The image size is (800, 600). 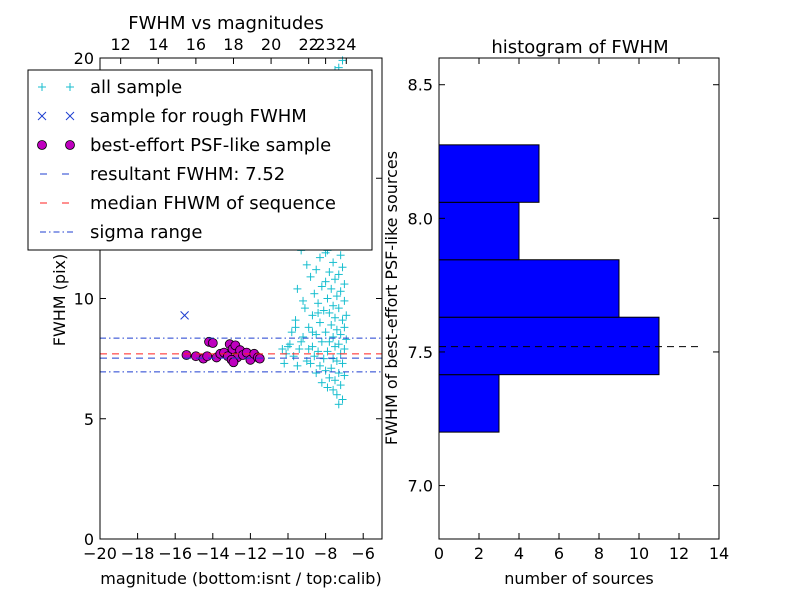 What do you see at coordinates (251, 553) in the screenshot?
I see `left-xtick-label: −12` at bounding box center [251, 553].